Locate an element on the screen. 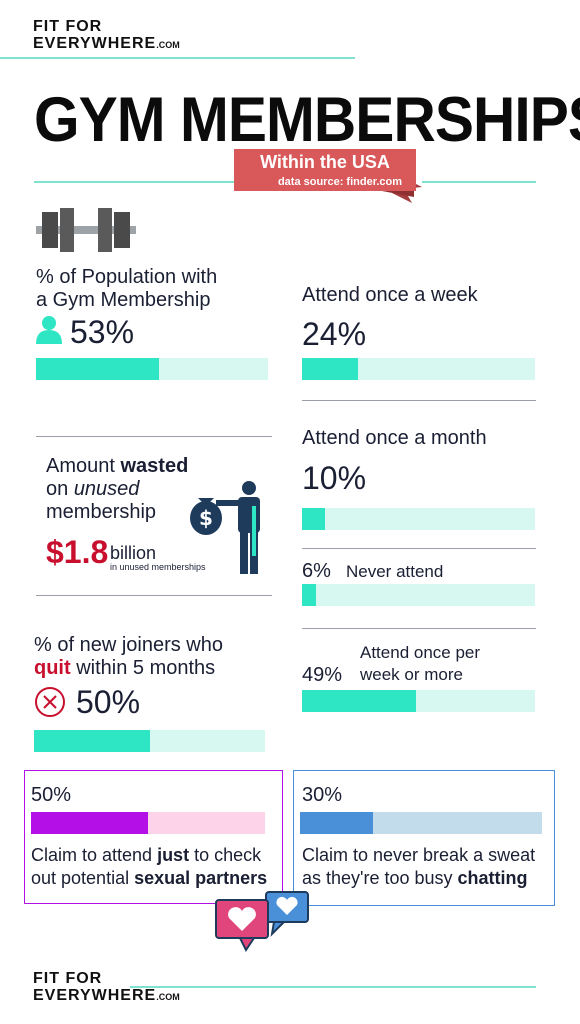  weekly-value: 24% is located at coordinates (334, 334).